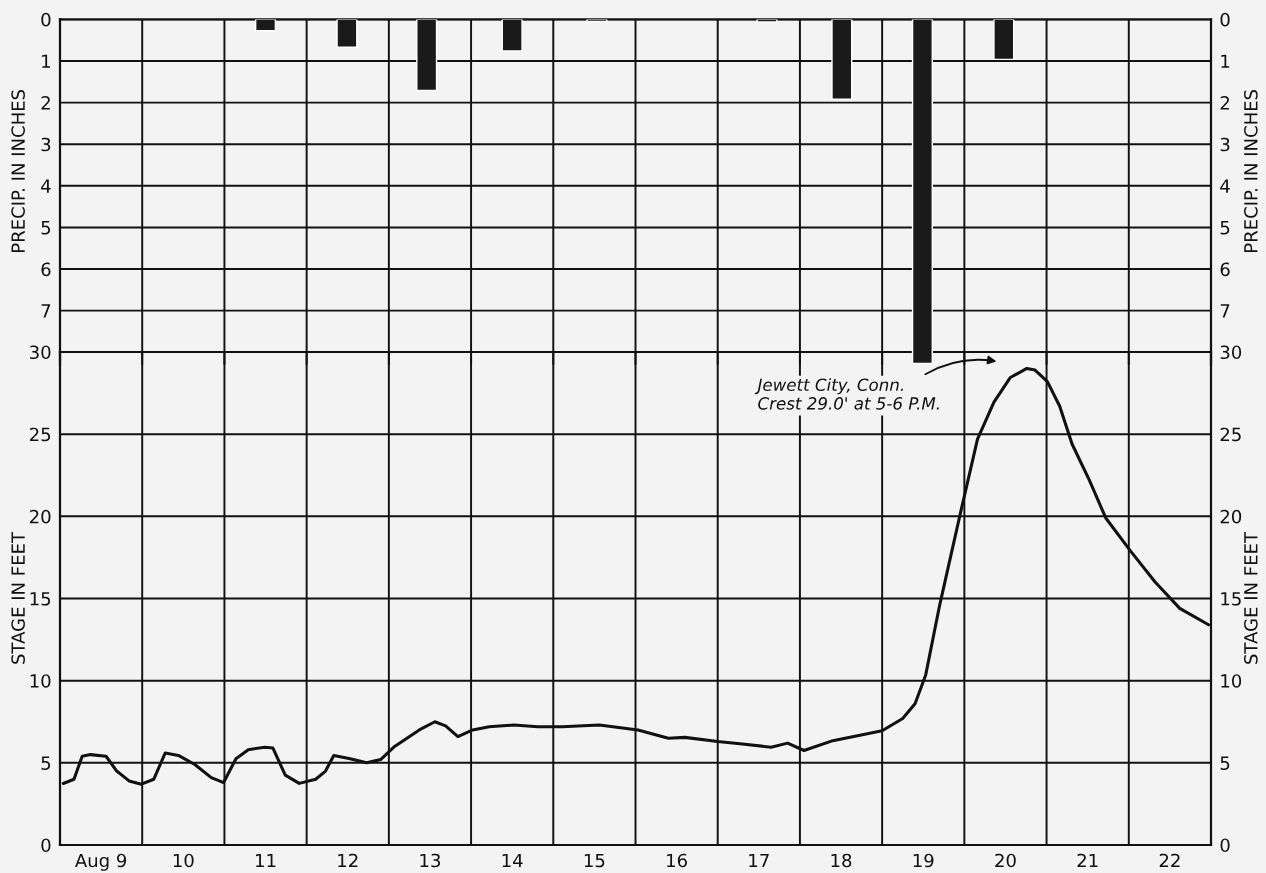  I want to click on y-tick-label: 3, so click(46, 144).